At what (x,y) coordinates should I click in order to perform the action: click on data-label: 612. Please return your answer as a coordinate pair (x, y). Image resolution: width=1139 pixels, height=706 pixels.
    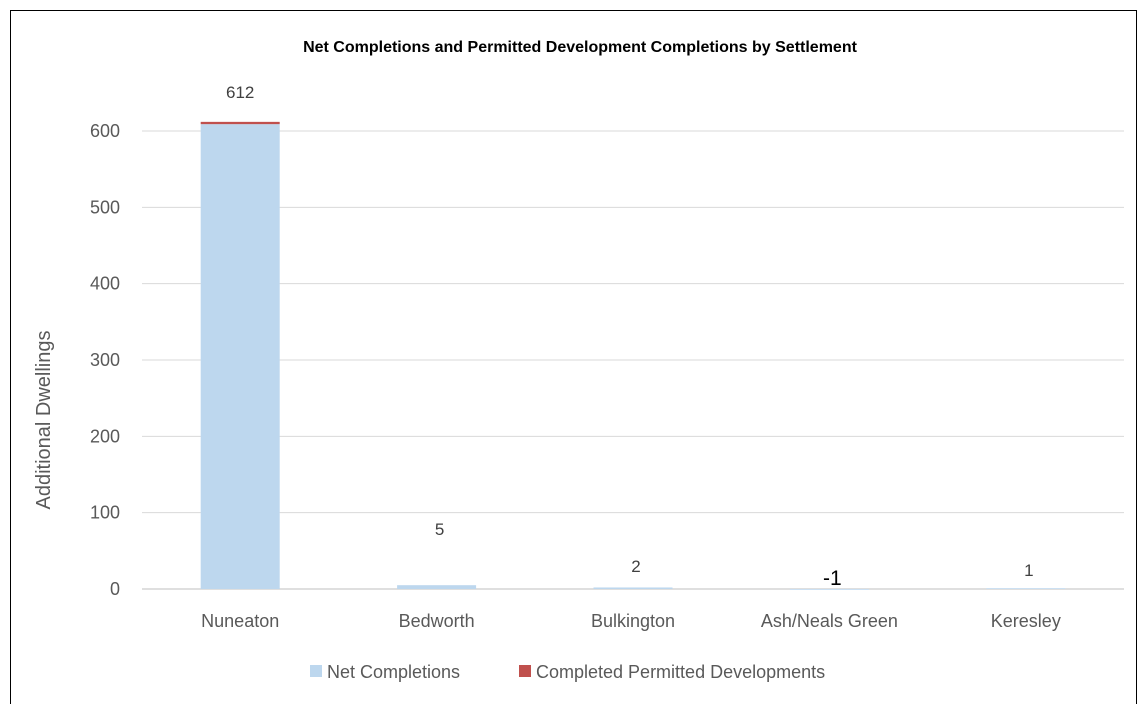
    Looking at the image, I should click on (240, 92).